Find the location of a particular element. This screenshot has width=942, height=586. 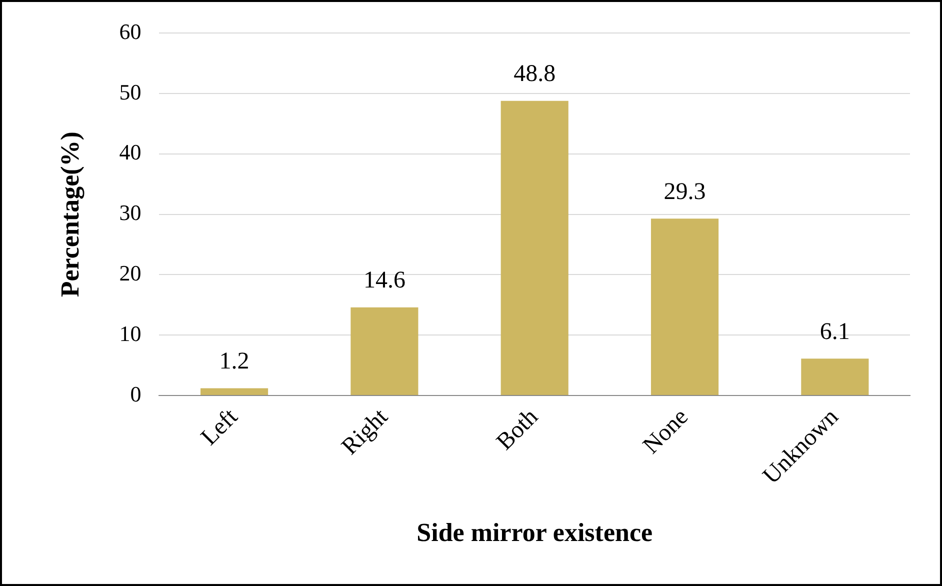

y-tick-label: 20 is located at coordinates (130, 273).